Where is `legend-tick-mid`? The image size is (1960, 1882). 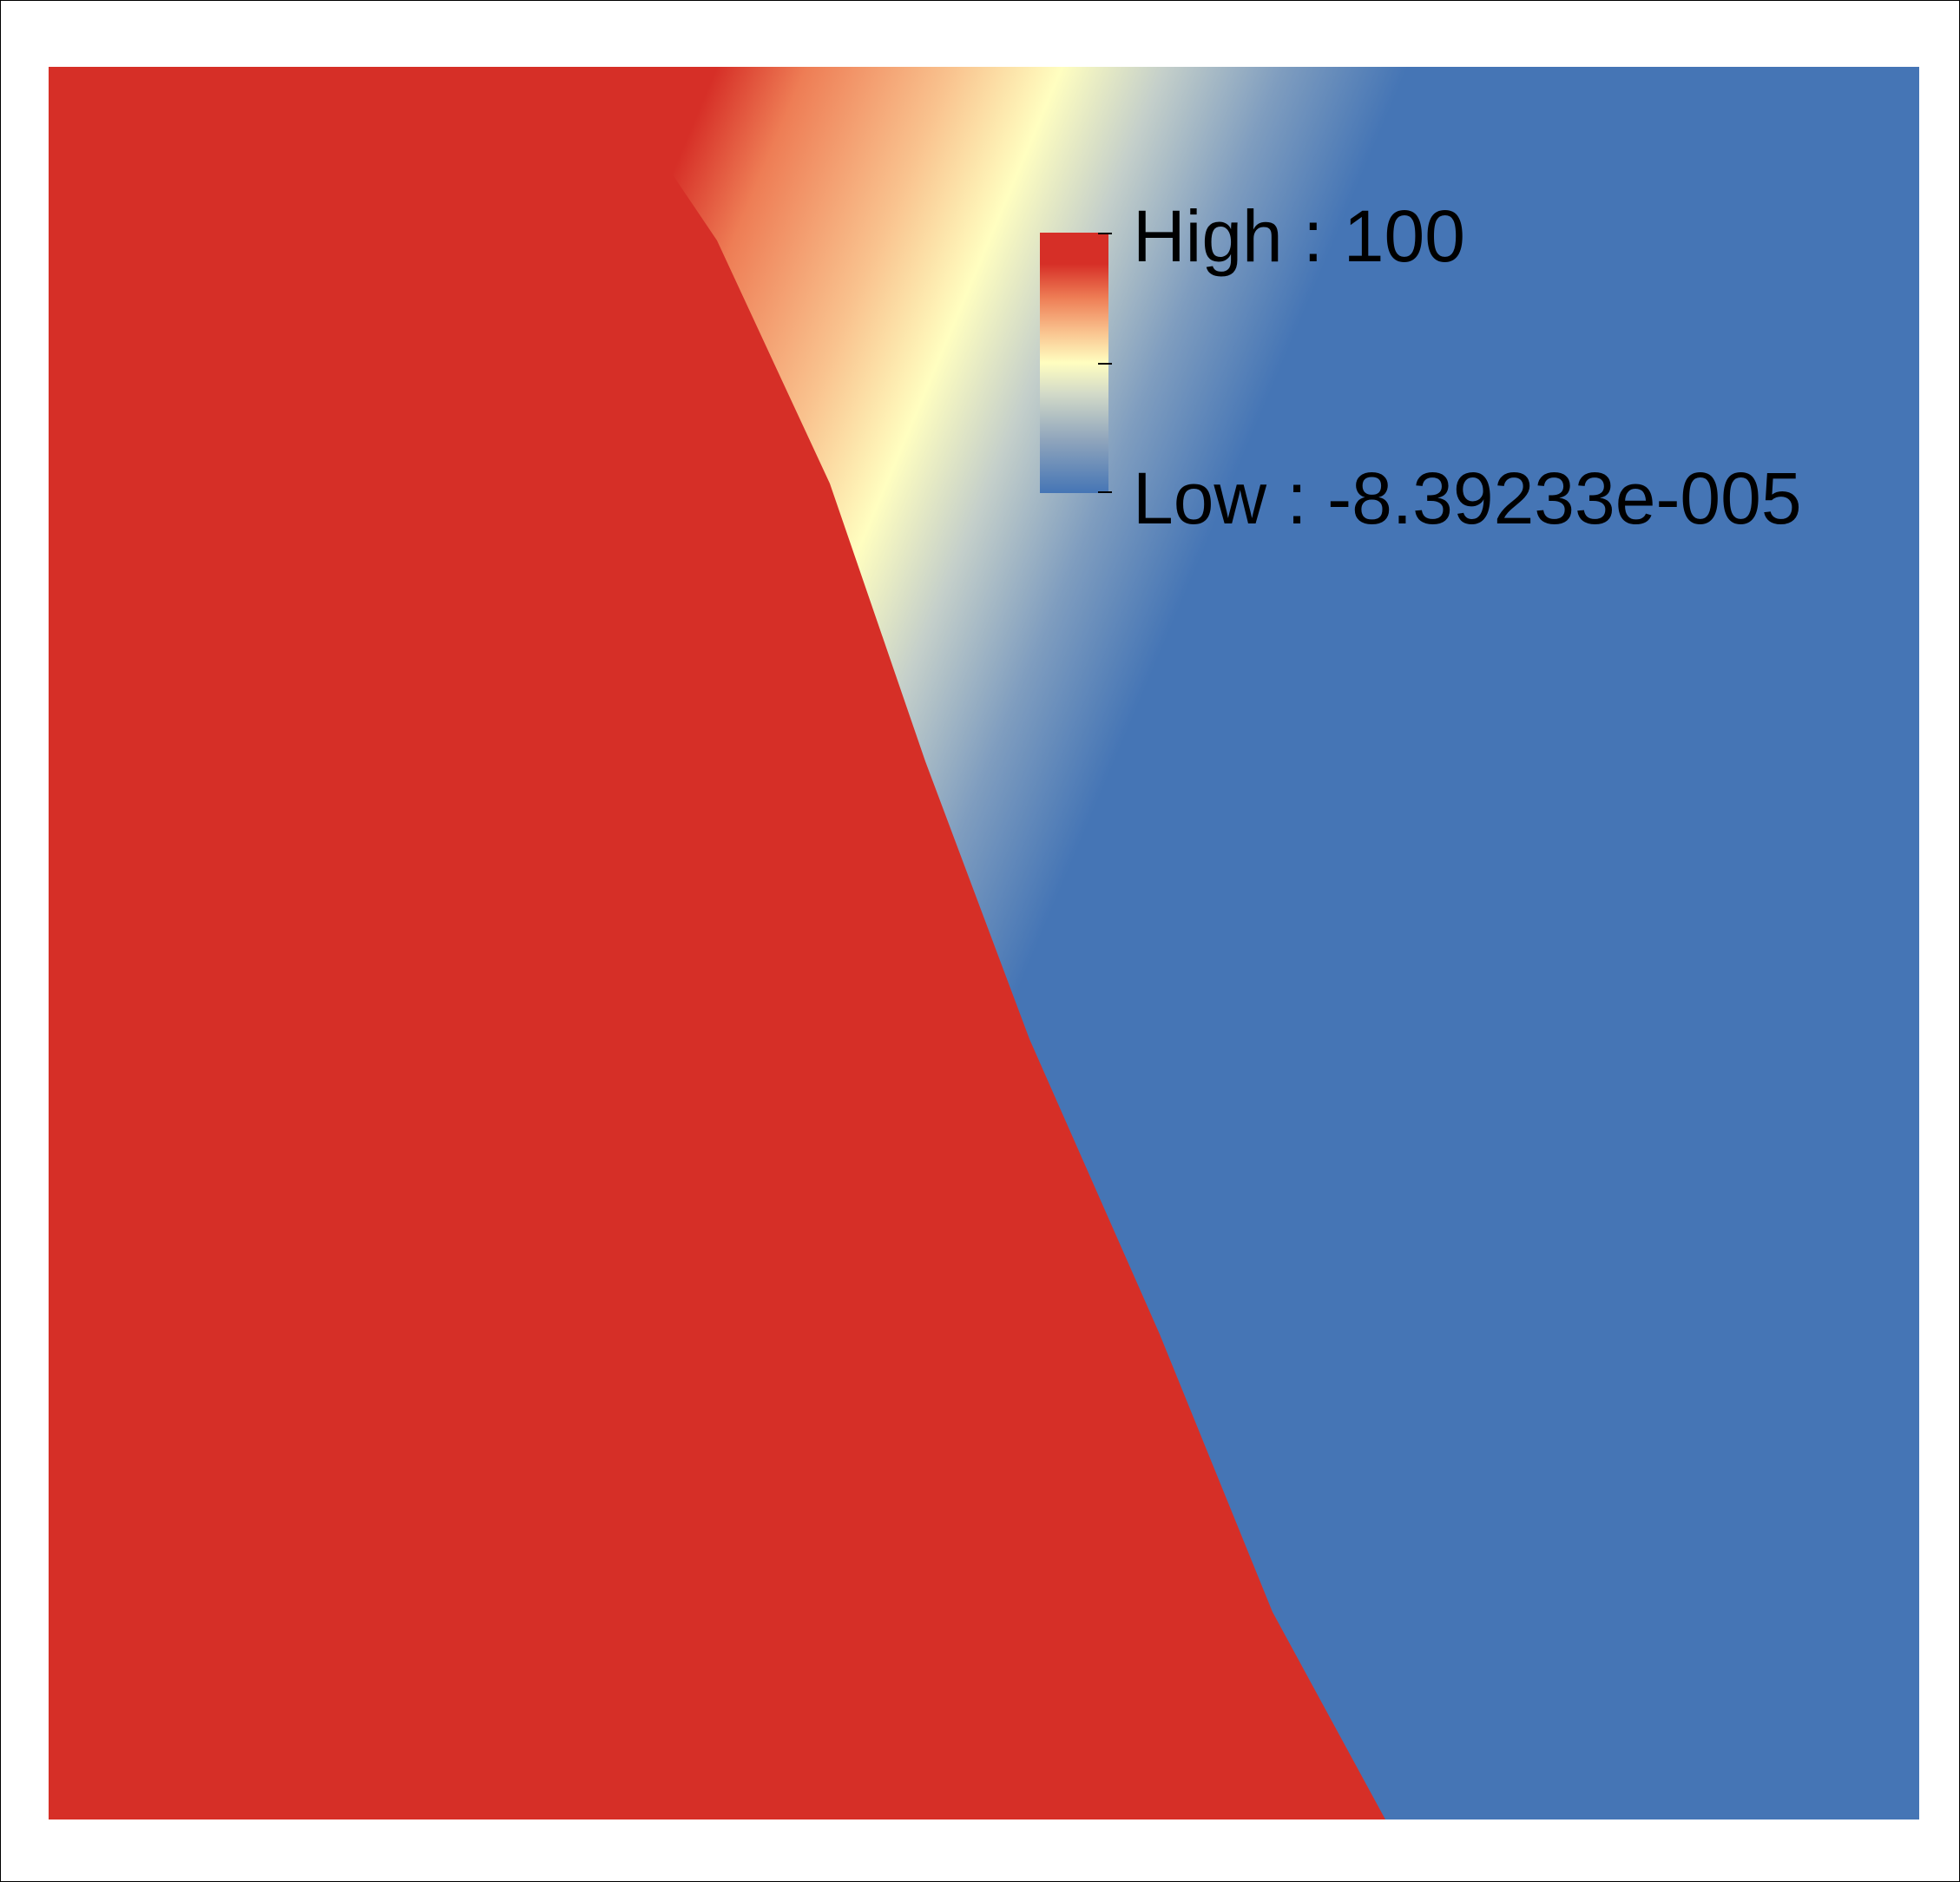 legend-tick-mid is located at coordinates (1105, 364).